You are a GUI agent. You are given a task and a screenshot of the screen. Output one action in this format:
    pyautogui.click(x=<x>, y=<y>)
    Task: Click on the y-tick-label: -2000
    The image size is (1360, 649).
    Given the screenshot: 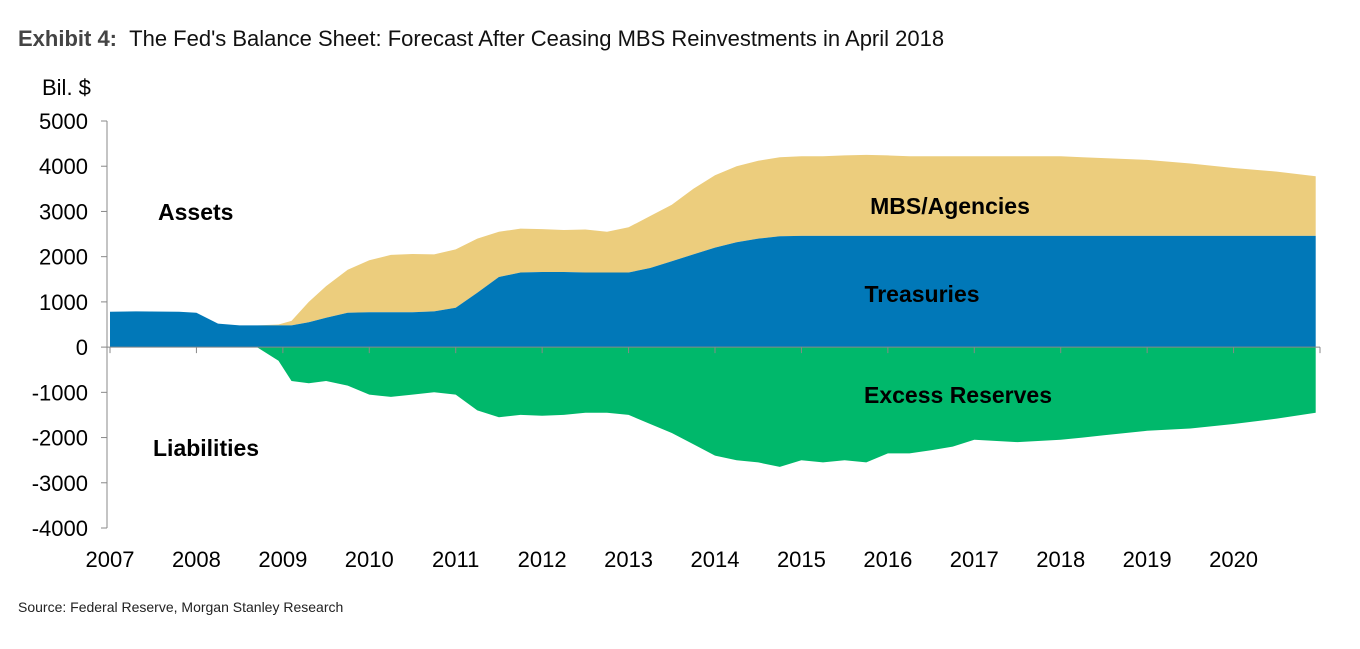 What is the action you would take?
    pyautogui.click(x=60, y=438)
    